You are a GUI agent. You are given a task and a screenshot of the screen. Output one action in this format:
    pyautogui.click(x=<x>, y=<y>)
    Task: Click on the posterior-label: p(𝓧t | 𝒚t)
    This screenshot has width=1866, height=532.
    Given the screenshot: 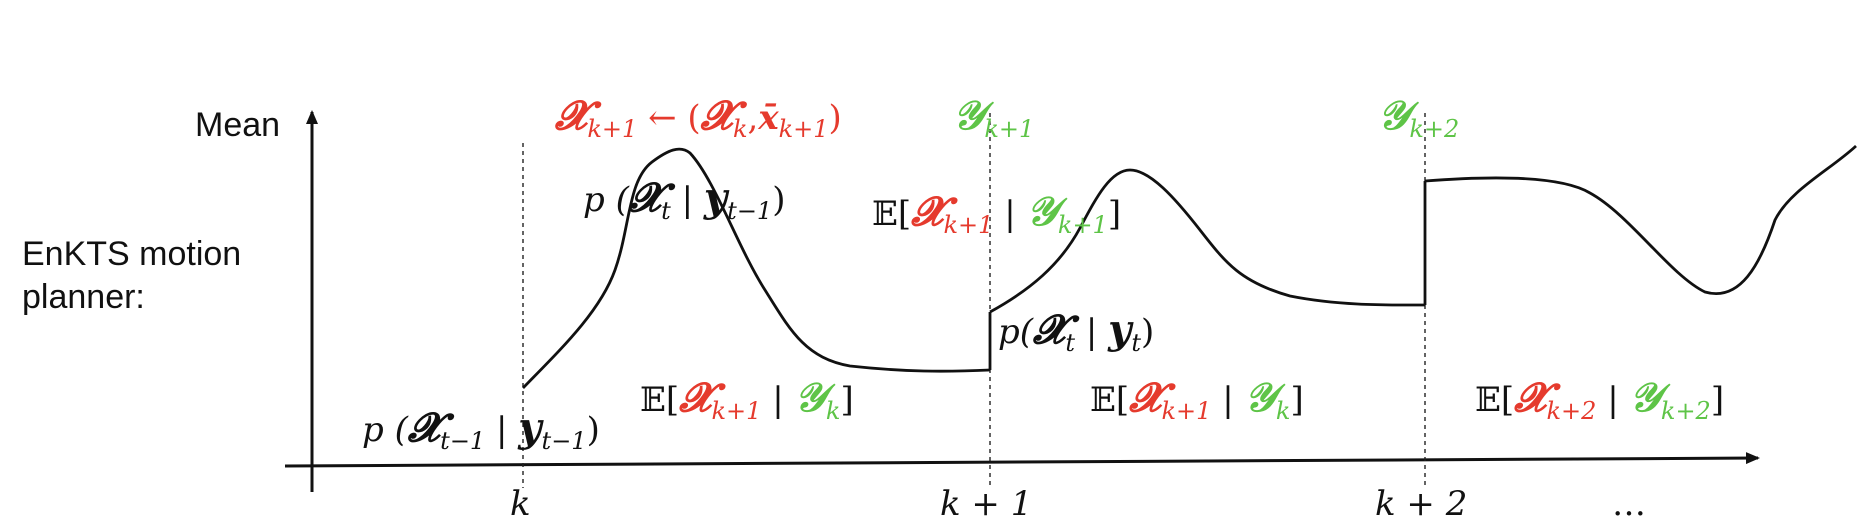 What is the action you would take?
    pyautogui.click(x=1076, y=331)
    